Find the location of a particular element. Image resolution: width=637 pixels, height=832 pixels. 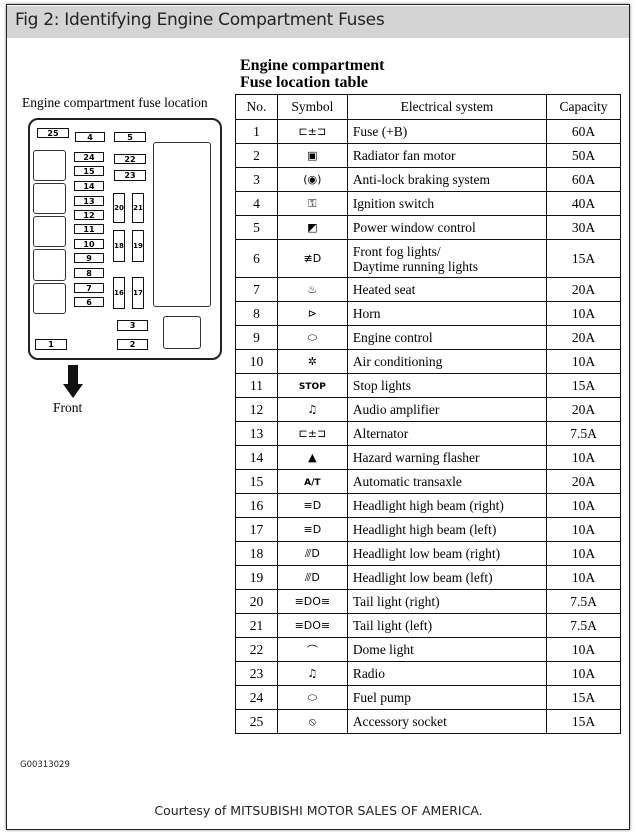

table-row: 7 ♨ Heated seat 20A is located at coordinates (428, 289).